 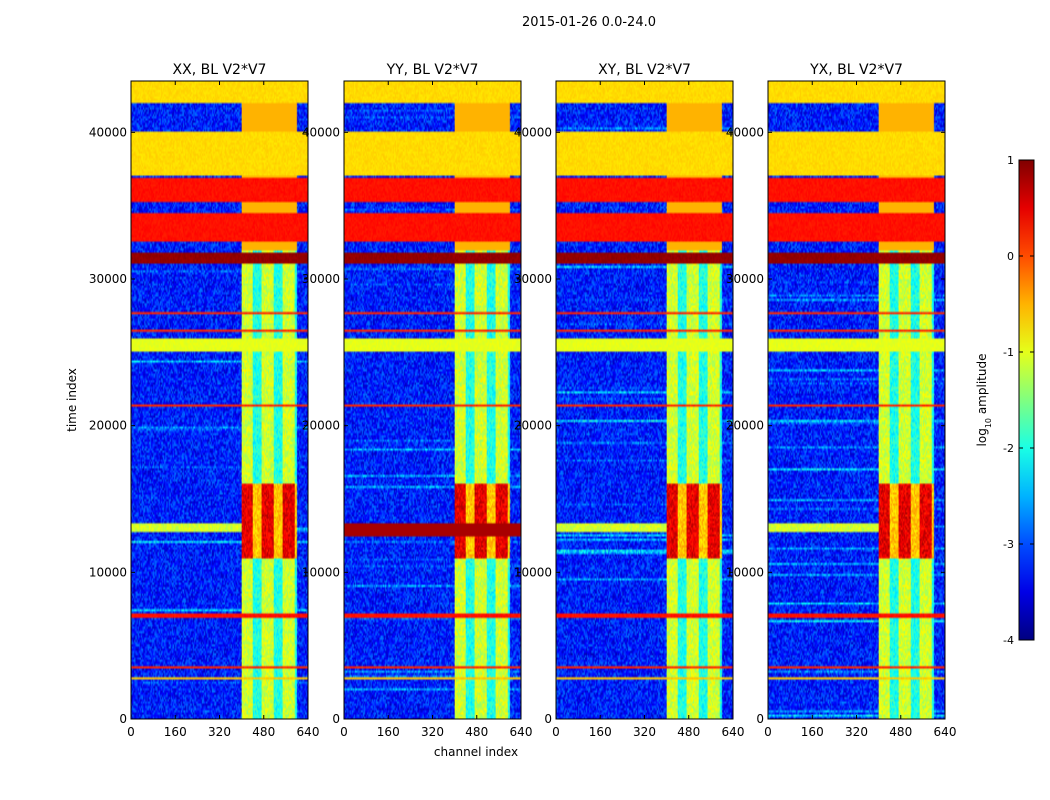 What do you see at coordinates (72, 400) in the screenshot?
I see `y-axis-label: time index` at bounding box center [72, 400].